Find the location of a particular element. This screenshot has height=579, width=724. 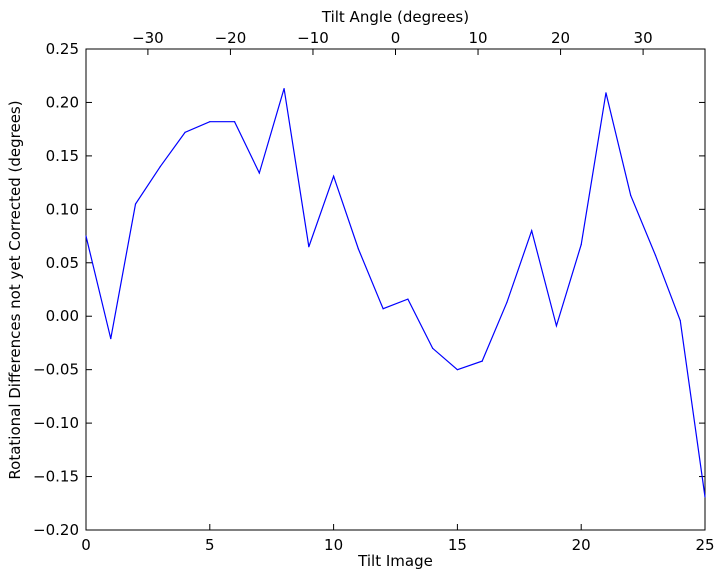

x-tick-label: 5 is located at coordinates (210, 545).